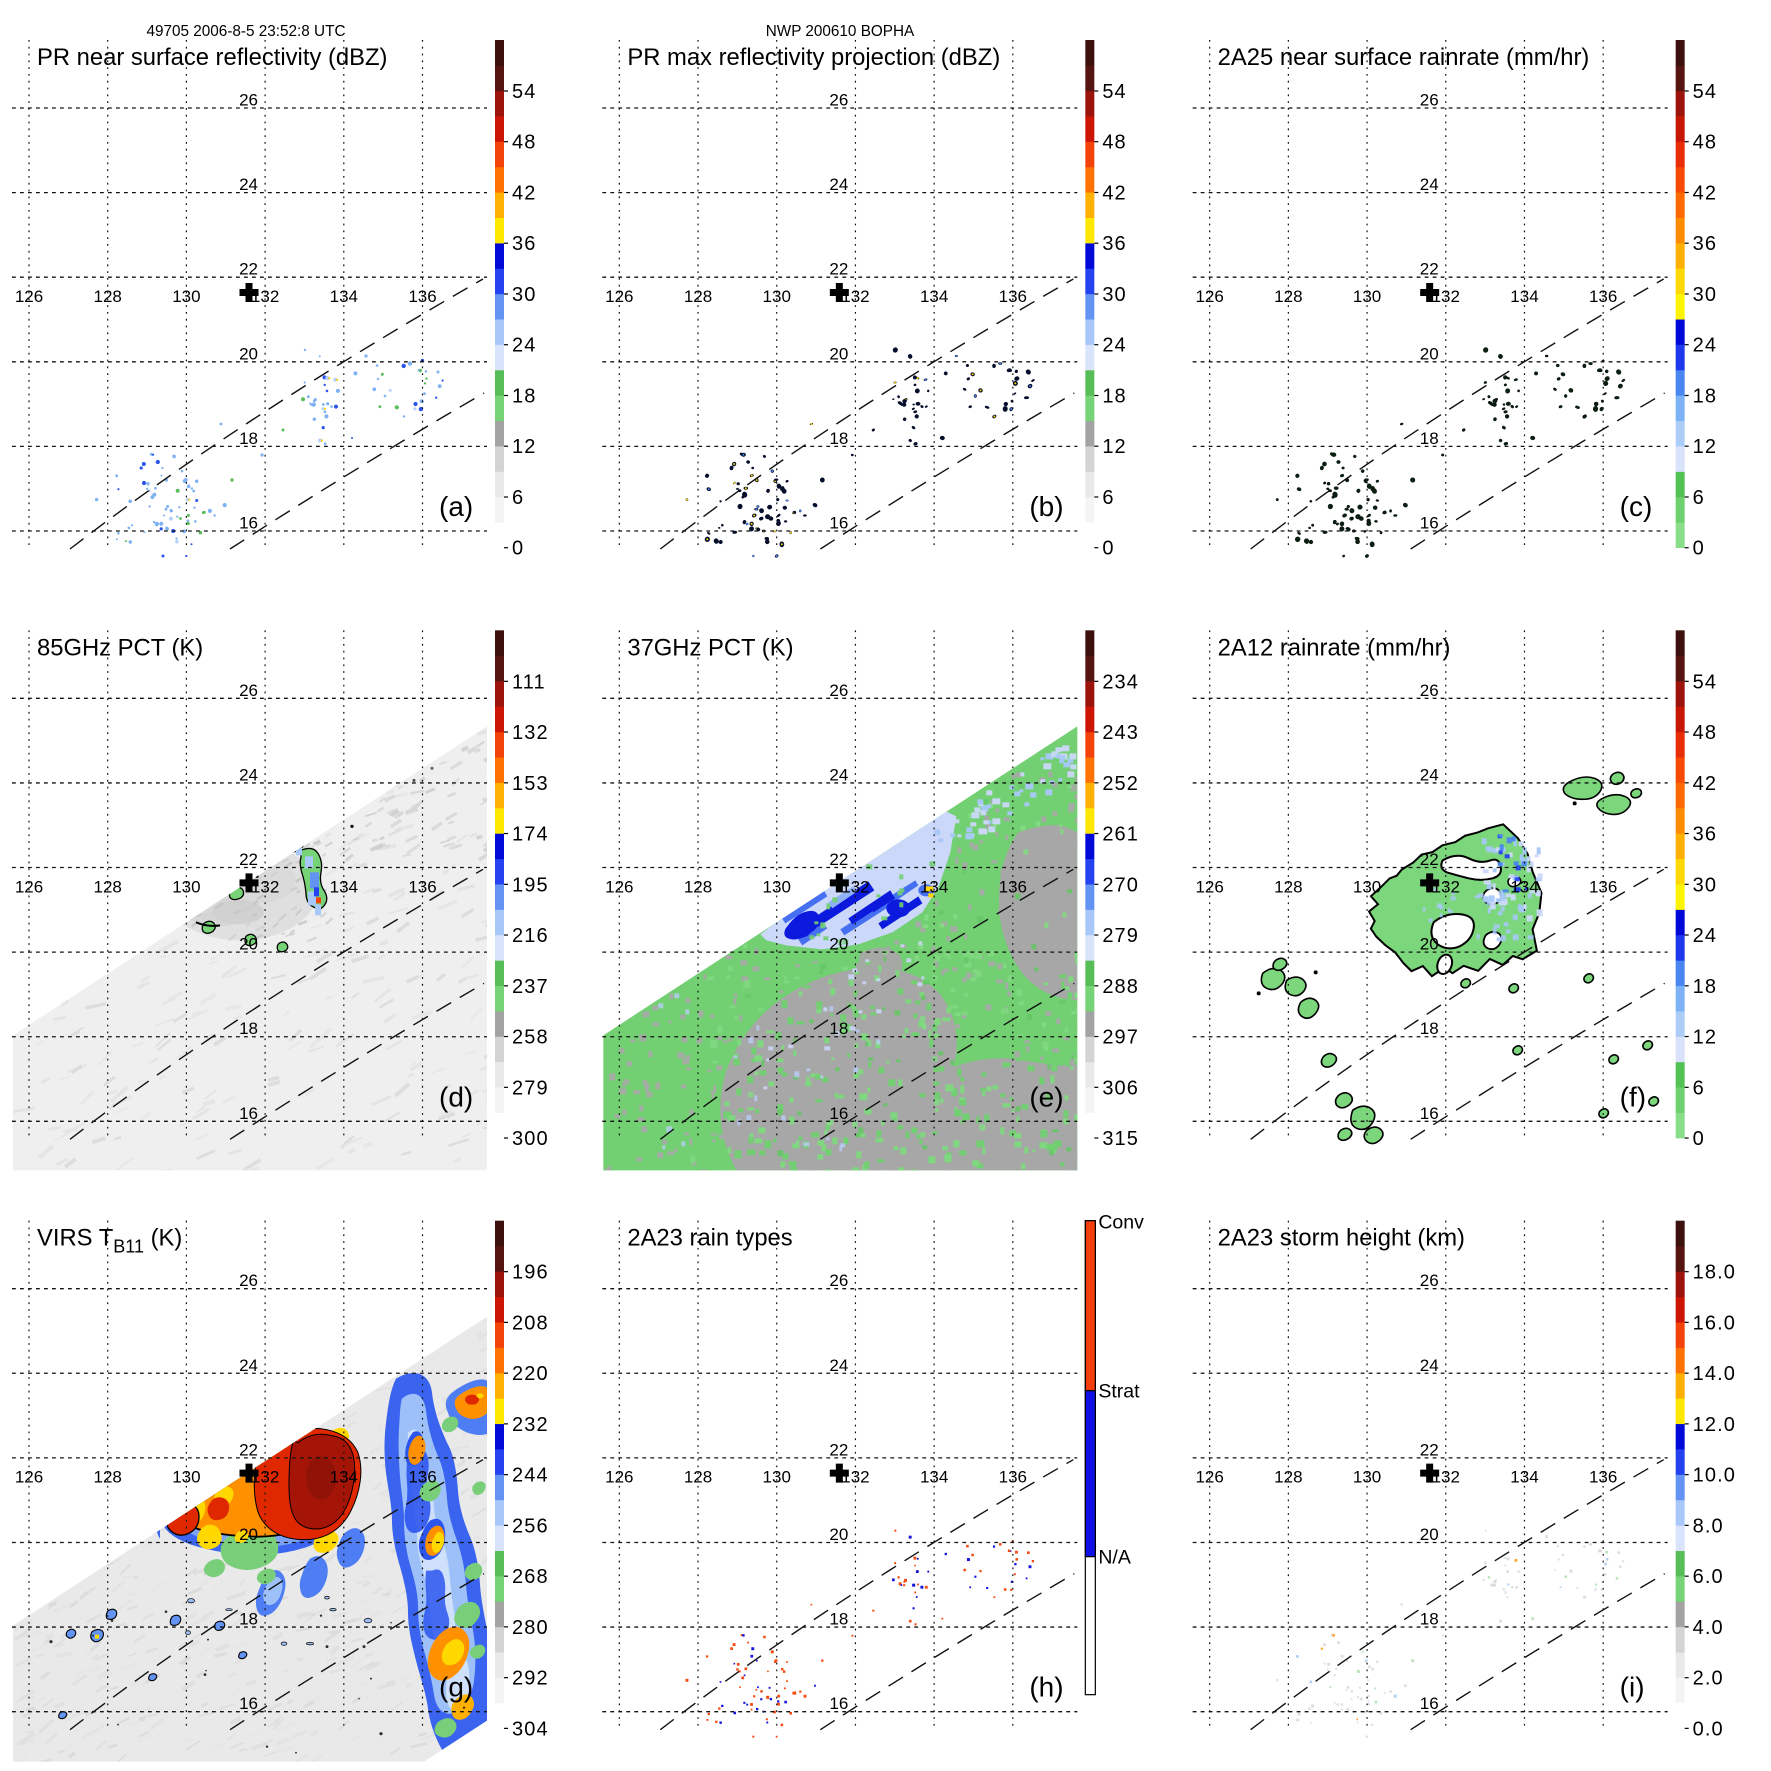 The image size is (1771, 1771). What do you see at coordinates (524, 244) in the screenshot?
I see `svg-text: 36` at bounding box center [524, 244].